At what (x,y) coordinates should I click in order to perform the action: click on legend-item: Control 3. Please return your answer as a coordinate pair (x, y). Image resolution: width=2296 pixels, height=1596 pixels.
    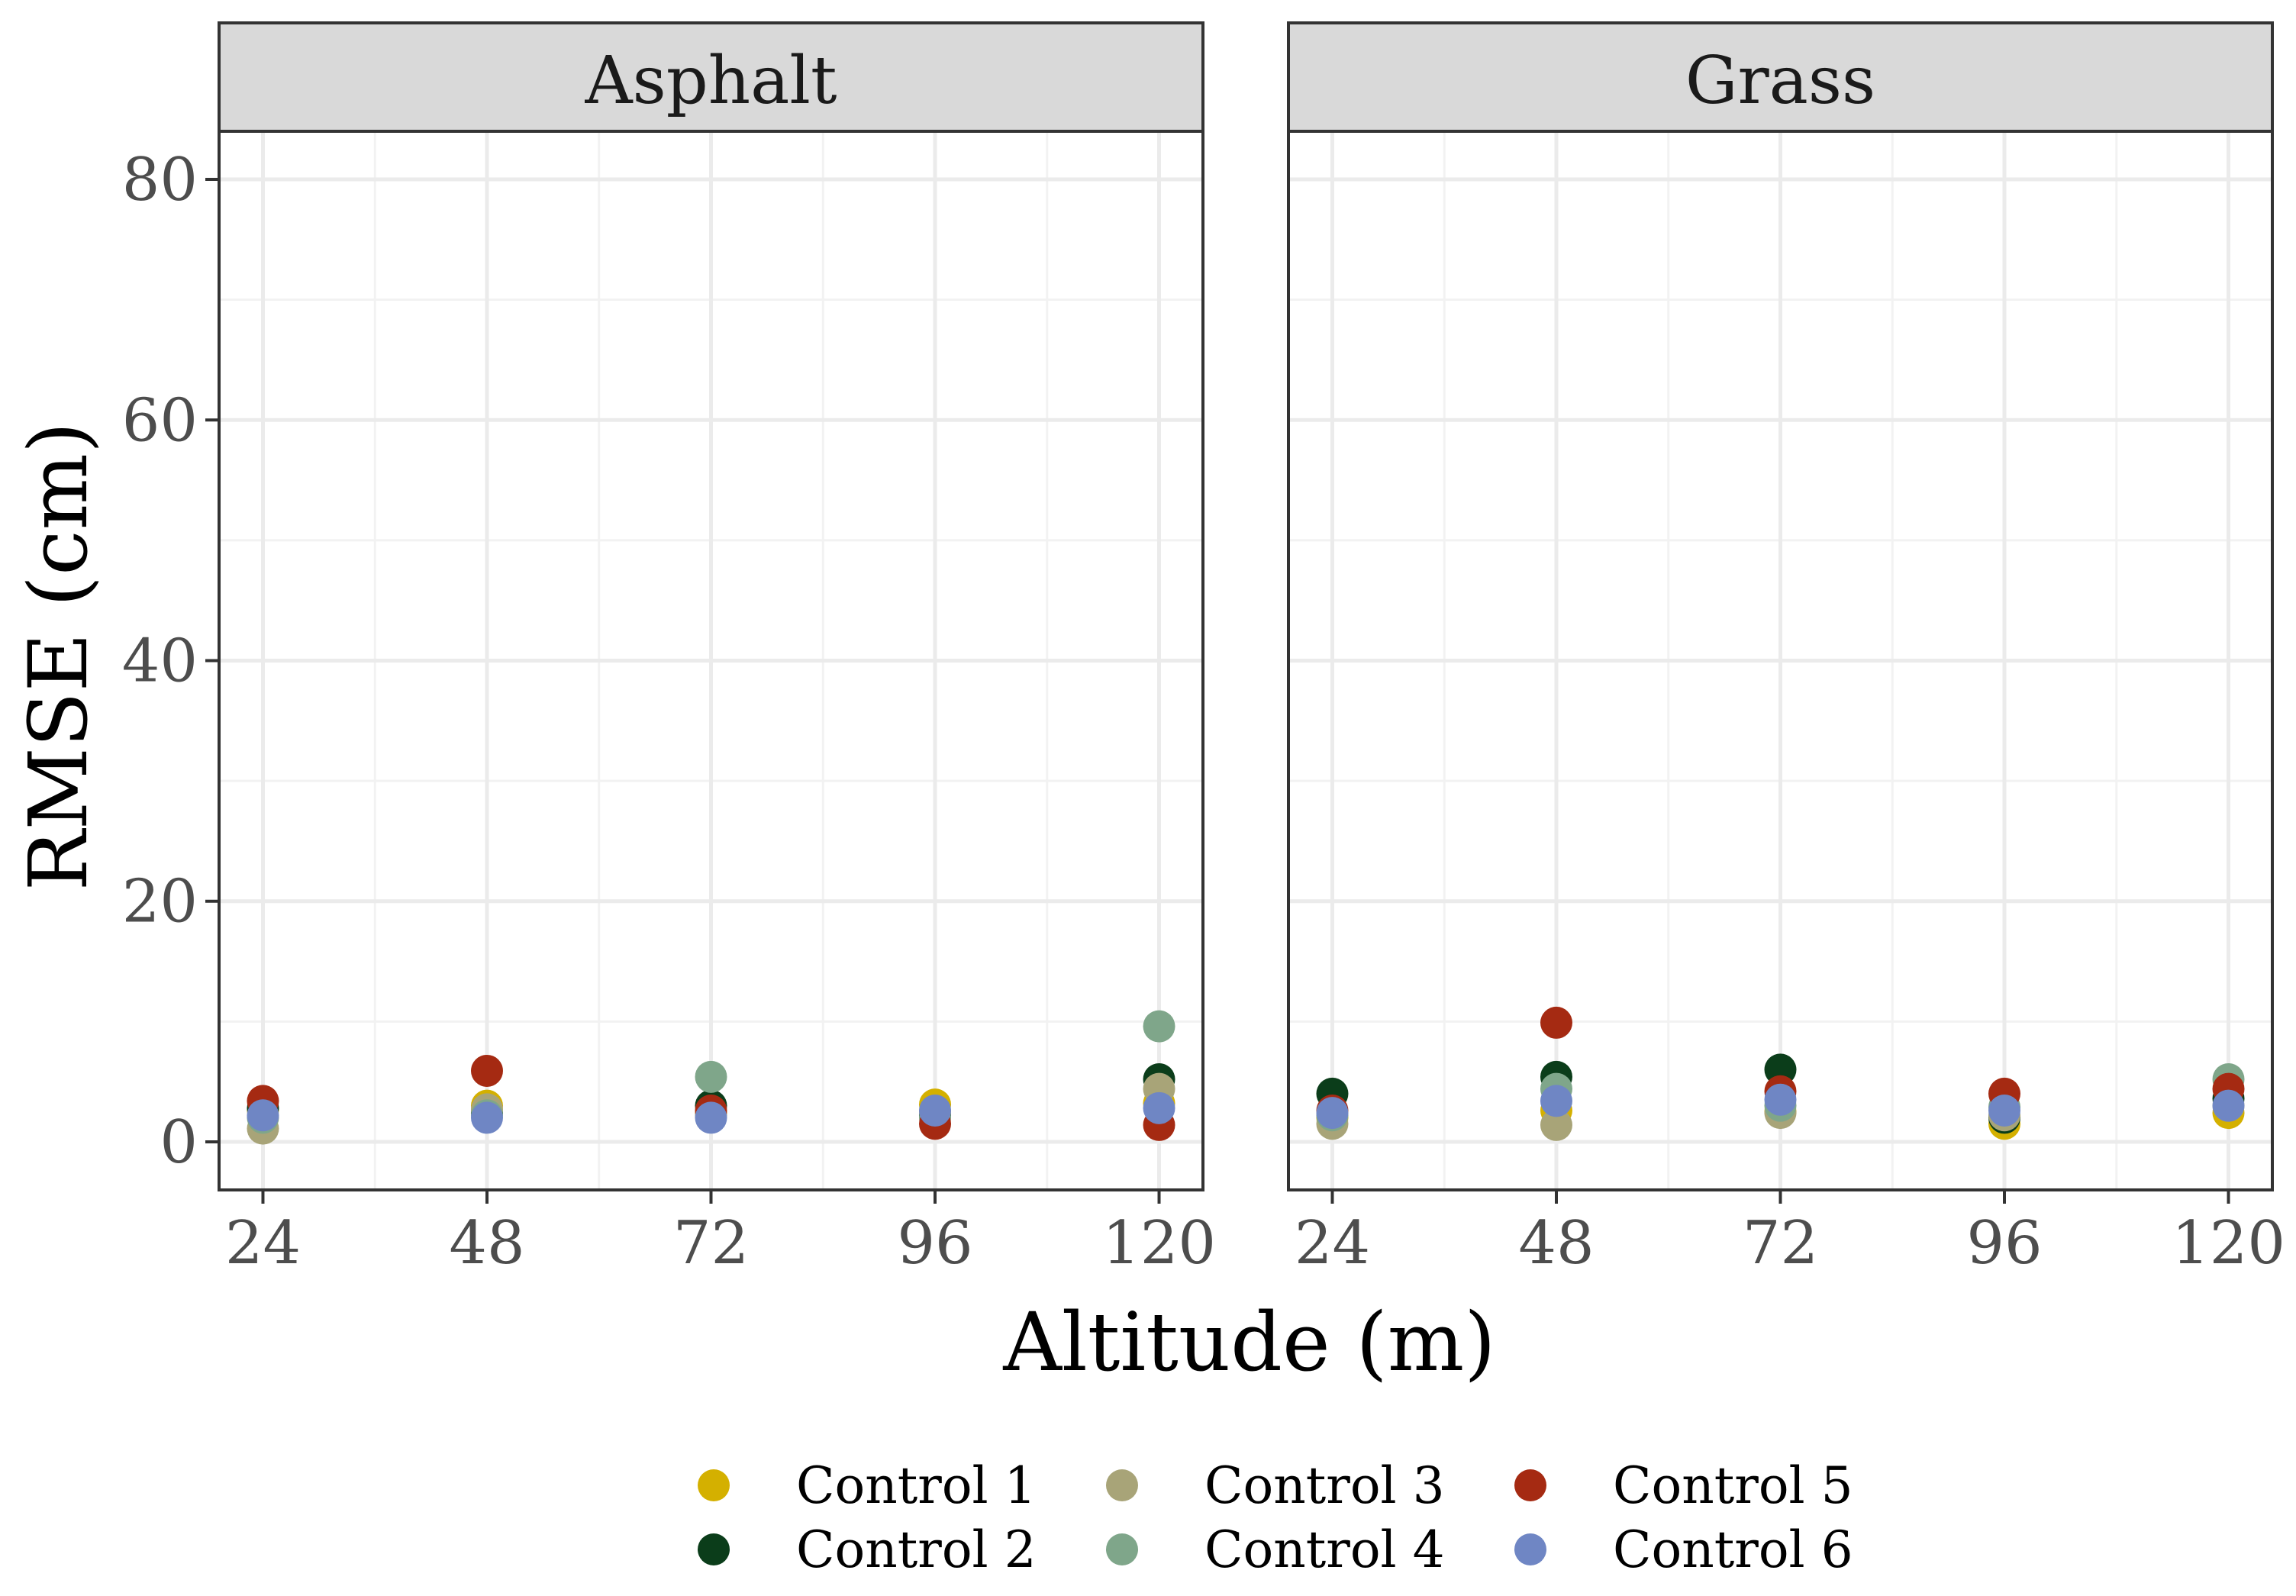
    Looking at the image, I should click on (1275, 1486).